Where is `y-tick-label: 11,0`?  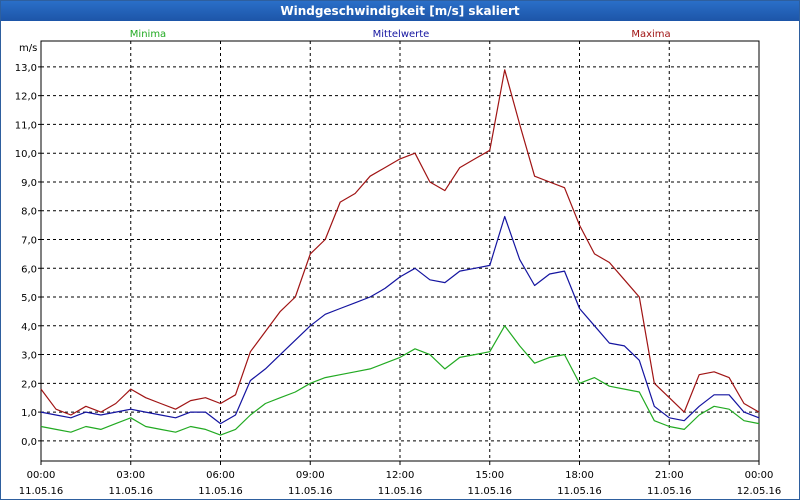
y-tick-label: 11,0 is located at coordinates (26, 125).